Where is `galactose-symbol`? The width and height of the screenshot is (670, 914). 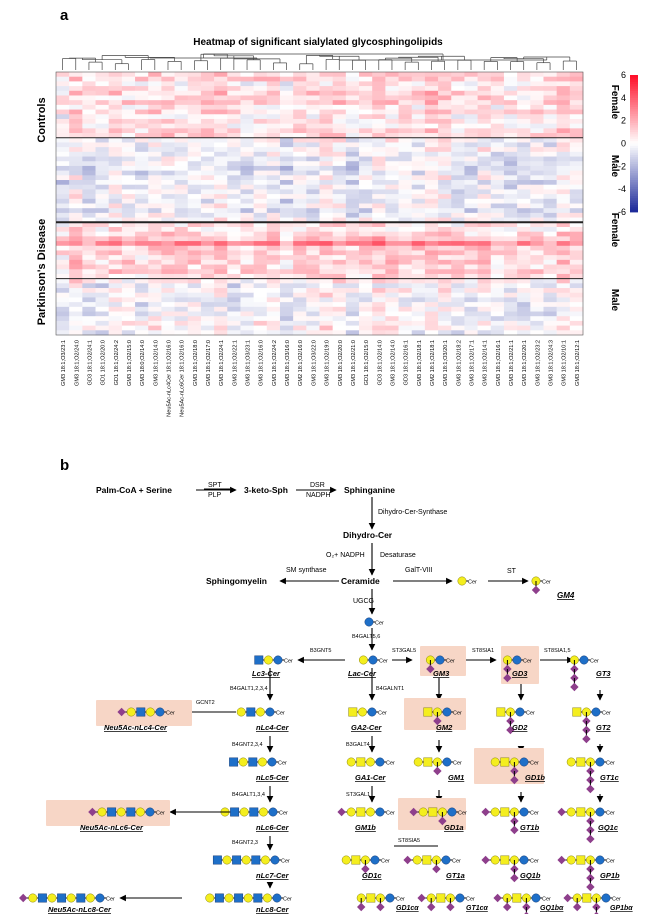 galactose-symbol is located at coordinates (370, 762).